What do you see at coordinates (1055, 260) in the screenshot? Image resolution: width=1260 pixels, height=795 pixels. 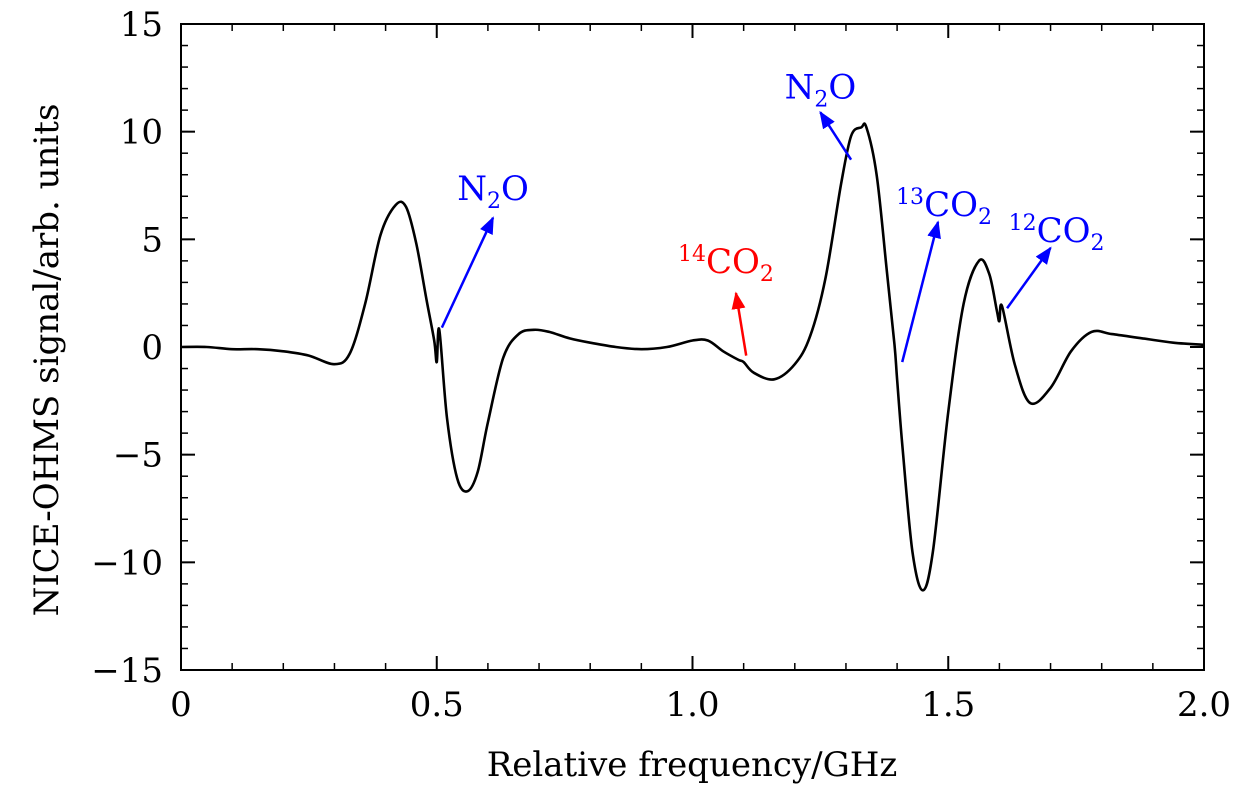 I see `annotation: 12CO2` at bounding box center [1055, 260].